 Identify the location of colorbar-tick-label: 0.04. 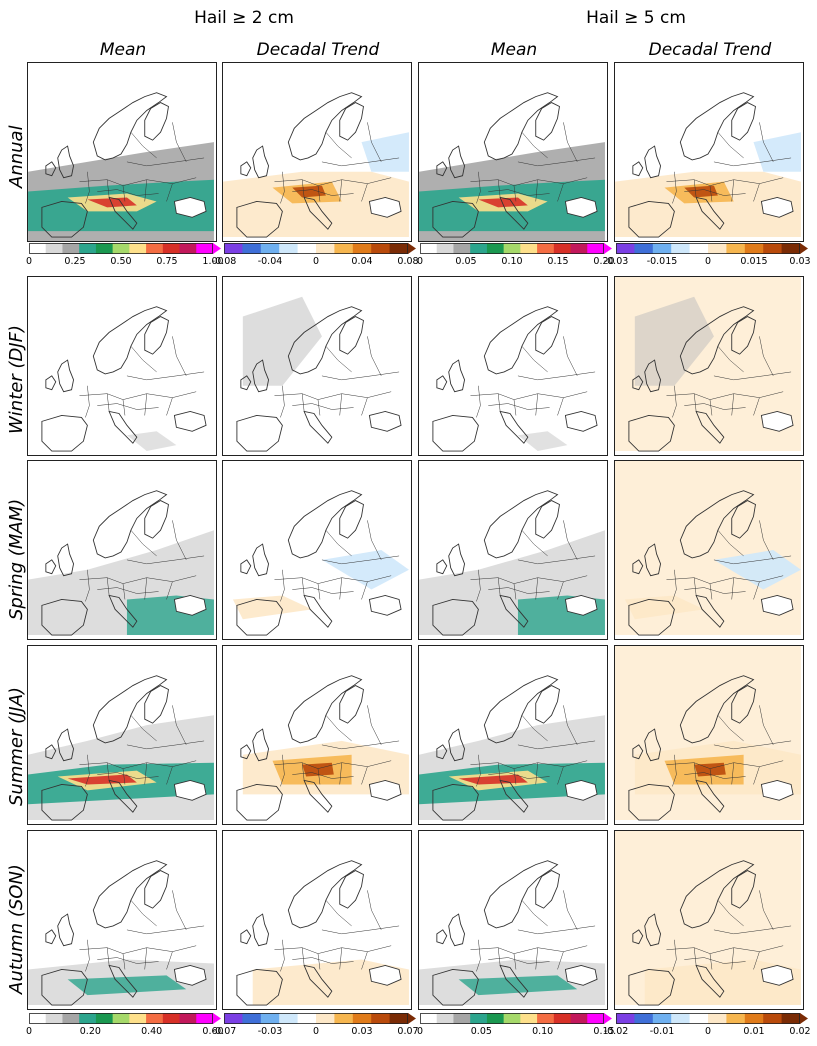
(362, 261).